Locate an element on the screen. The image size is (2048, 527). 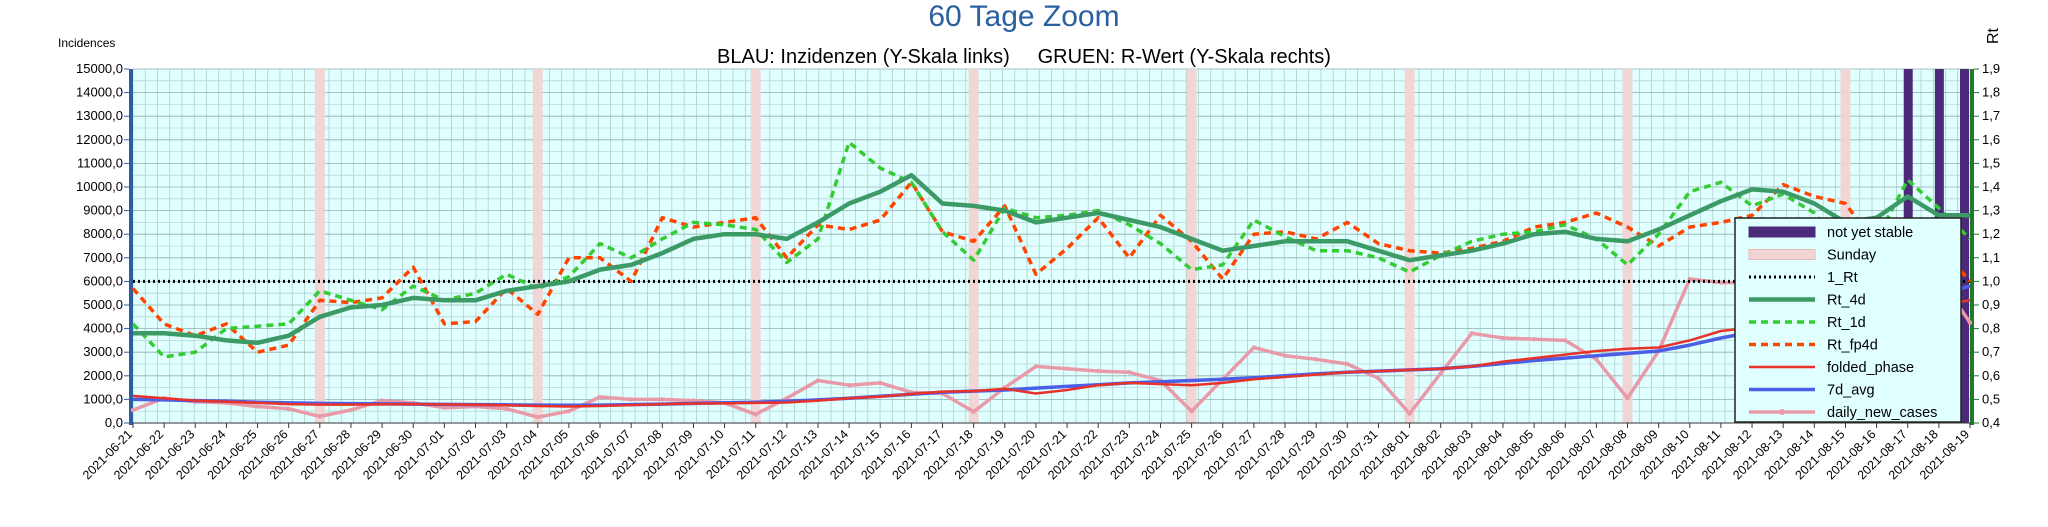
y-tick-label: 12000,0 is located at coordinates (99, 139).